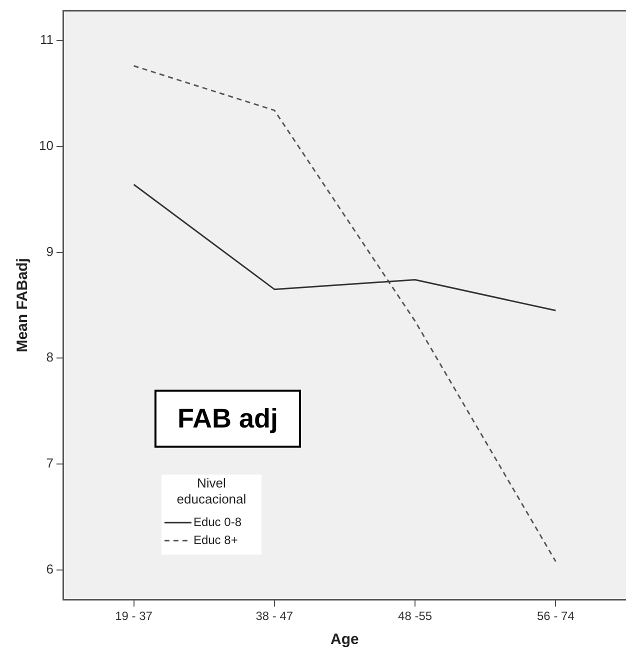 This screenshot has height=659, width=626. I want to click on y-tick-label: 11, so click(47, 40).